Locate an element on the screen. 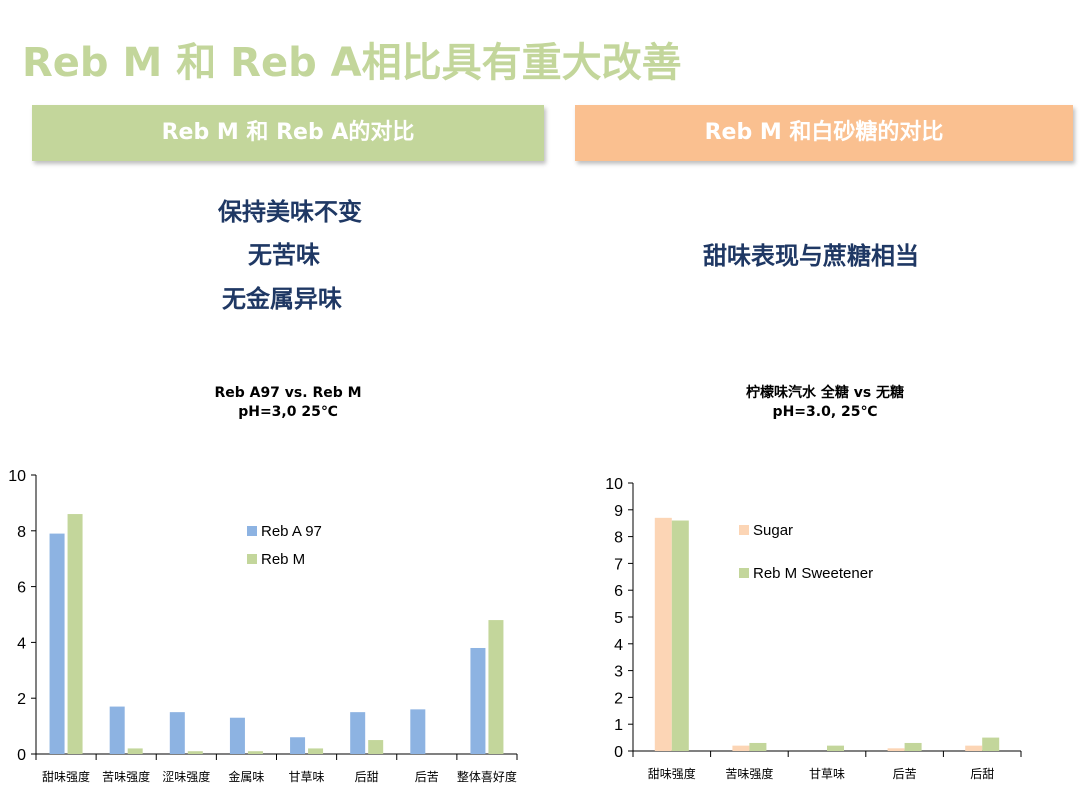 The image size is (1080, 810). legend-label: Reb M is located at coordinates (283, 559).